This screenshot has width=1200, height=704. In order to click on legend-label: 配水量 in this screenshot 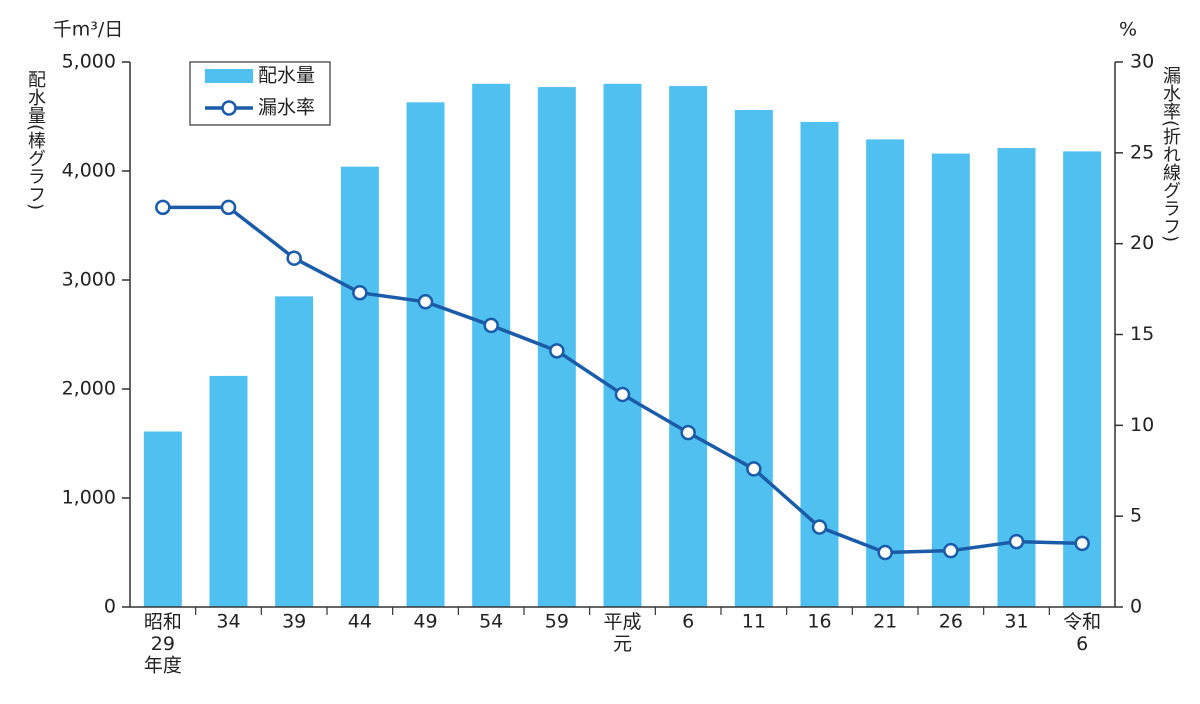, I will do `click(286, 76)`.